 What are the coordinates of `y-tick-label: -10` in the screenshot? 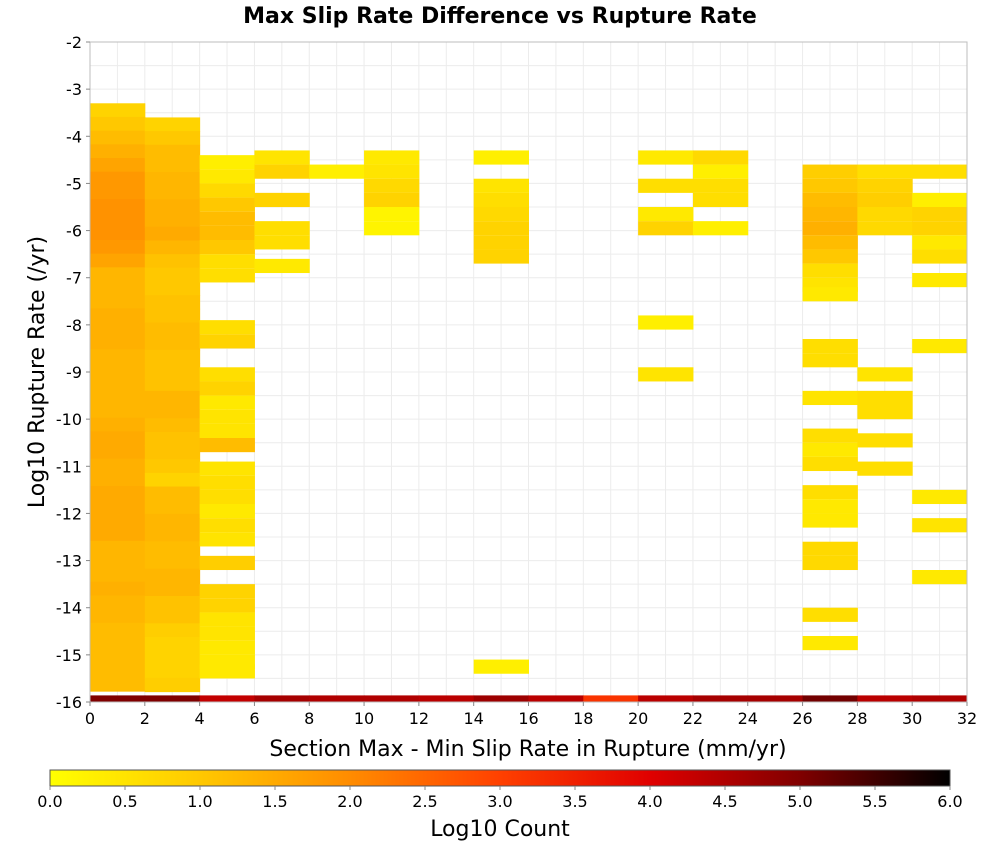 It's located at (69, 419).